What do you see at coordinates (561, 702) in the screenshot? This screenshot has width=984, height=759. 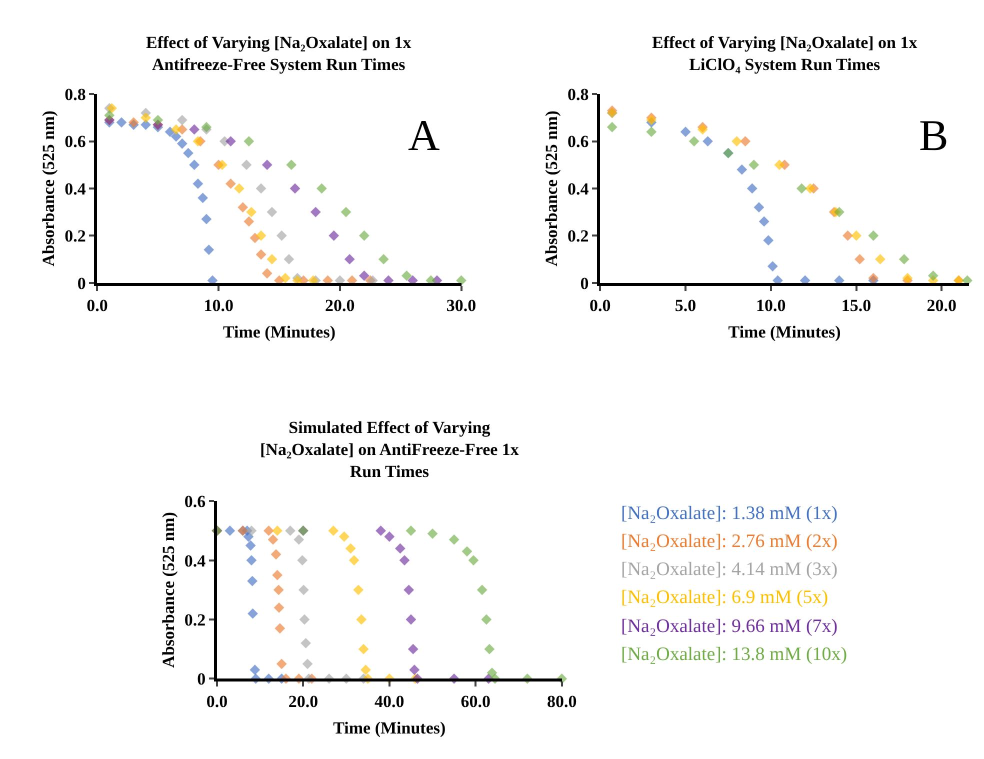 I see `x-tick-label: 80.0` at bounding box center [561, 702].